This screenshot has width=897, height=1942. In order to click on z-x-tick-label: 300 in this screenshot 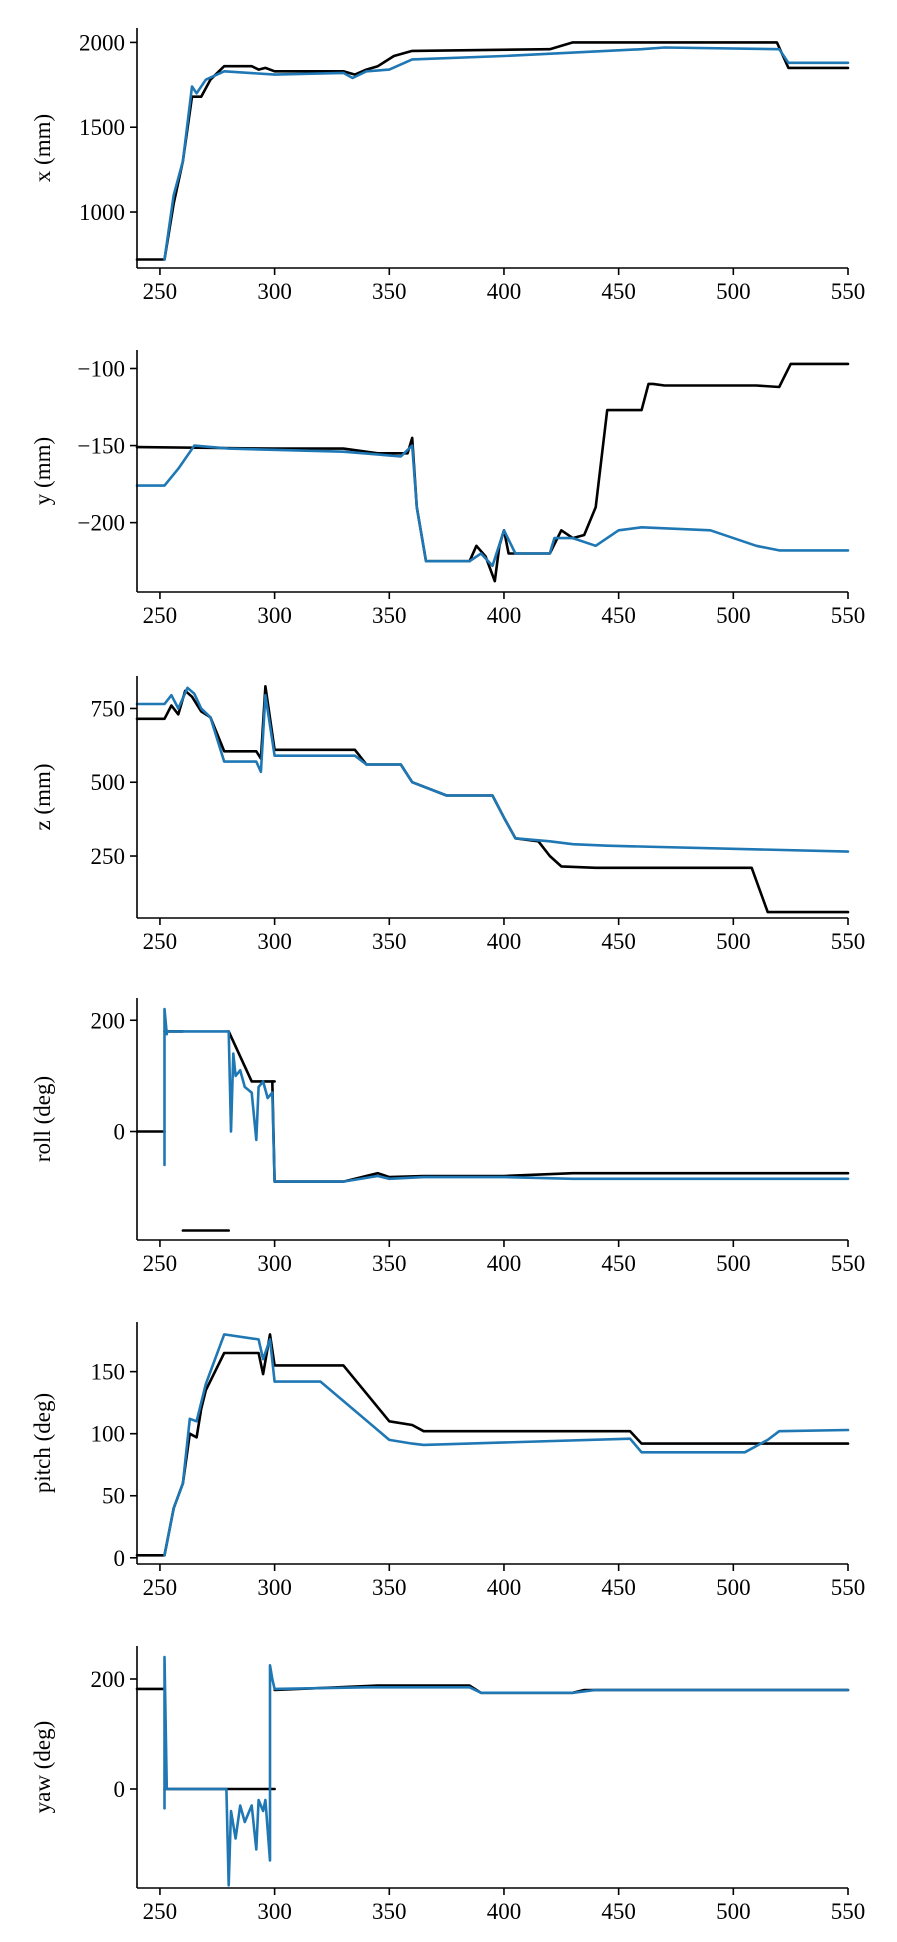, I will do `click(274, 941)`.